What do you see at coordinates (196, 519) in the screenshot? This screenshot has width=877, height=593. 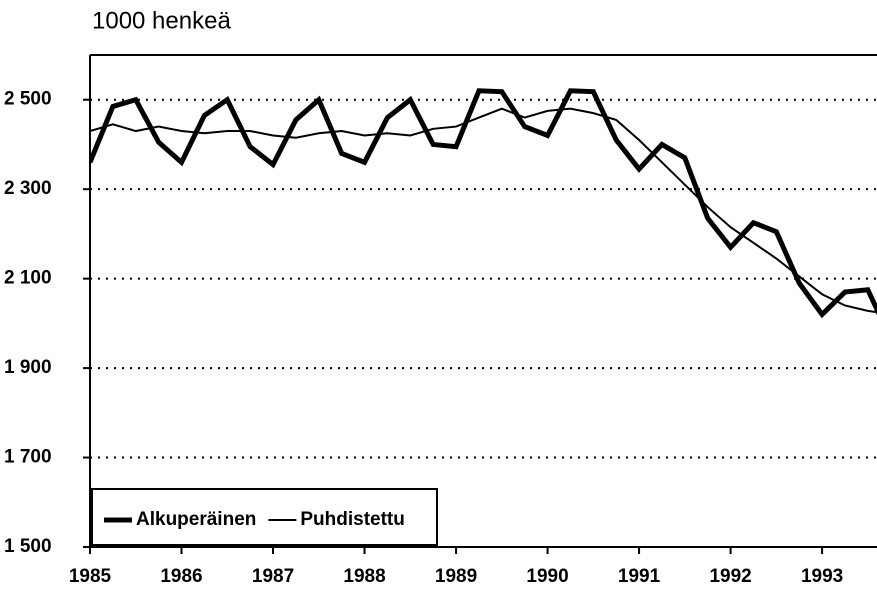 I see `legend-label: Alkuperäinen` at bounding box center [196, 519].